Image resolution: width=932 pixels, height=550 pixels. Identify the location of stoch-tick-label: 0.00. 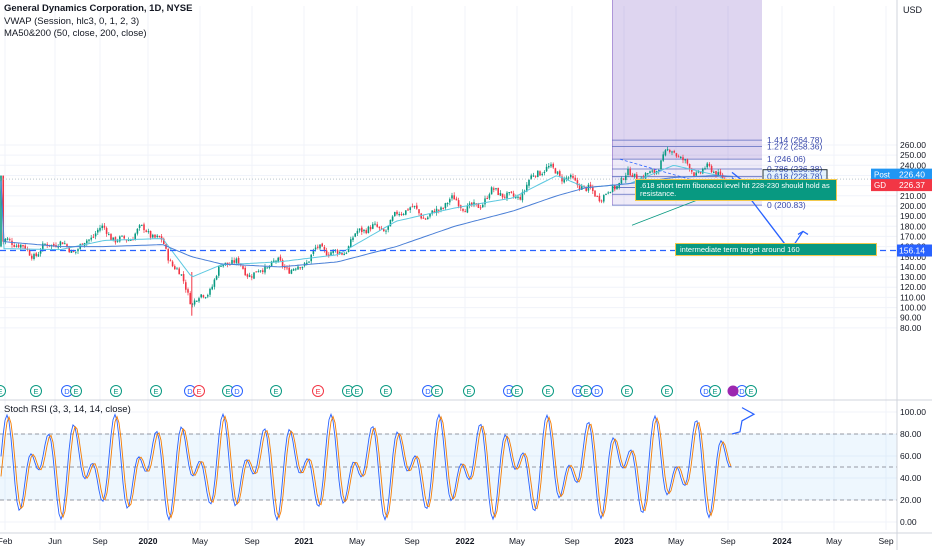
(908, 522).